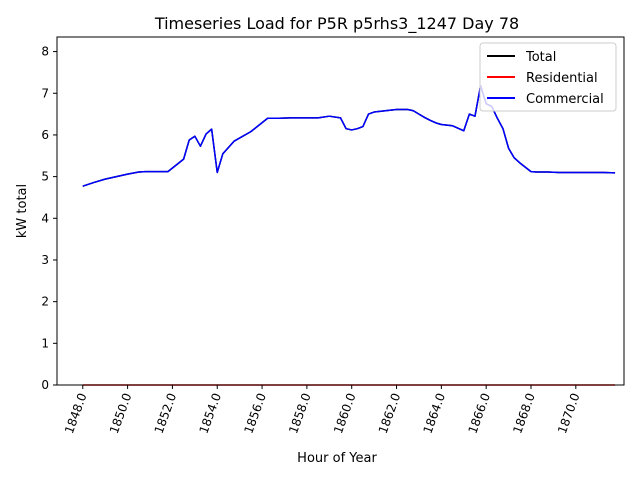  I want to click on y-tick-label: 8, so click(45, 52).